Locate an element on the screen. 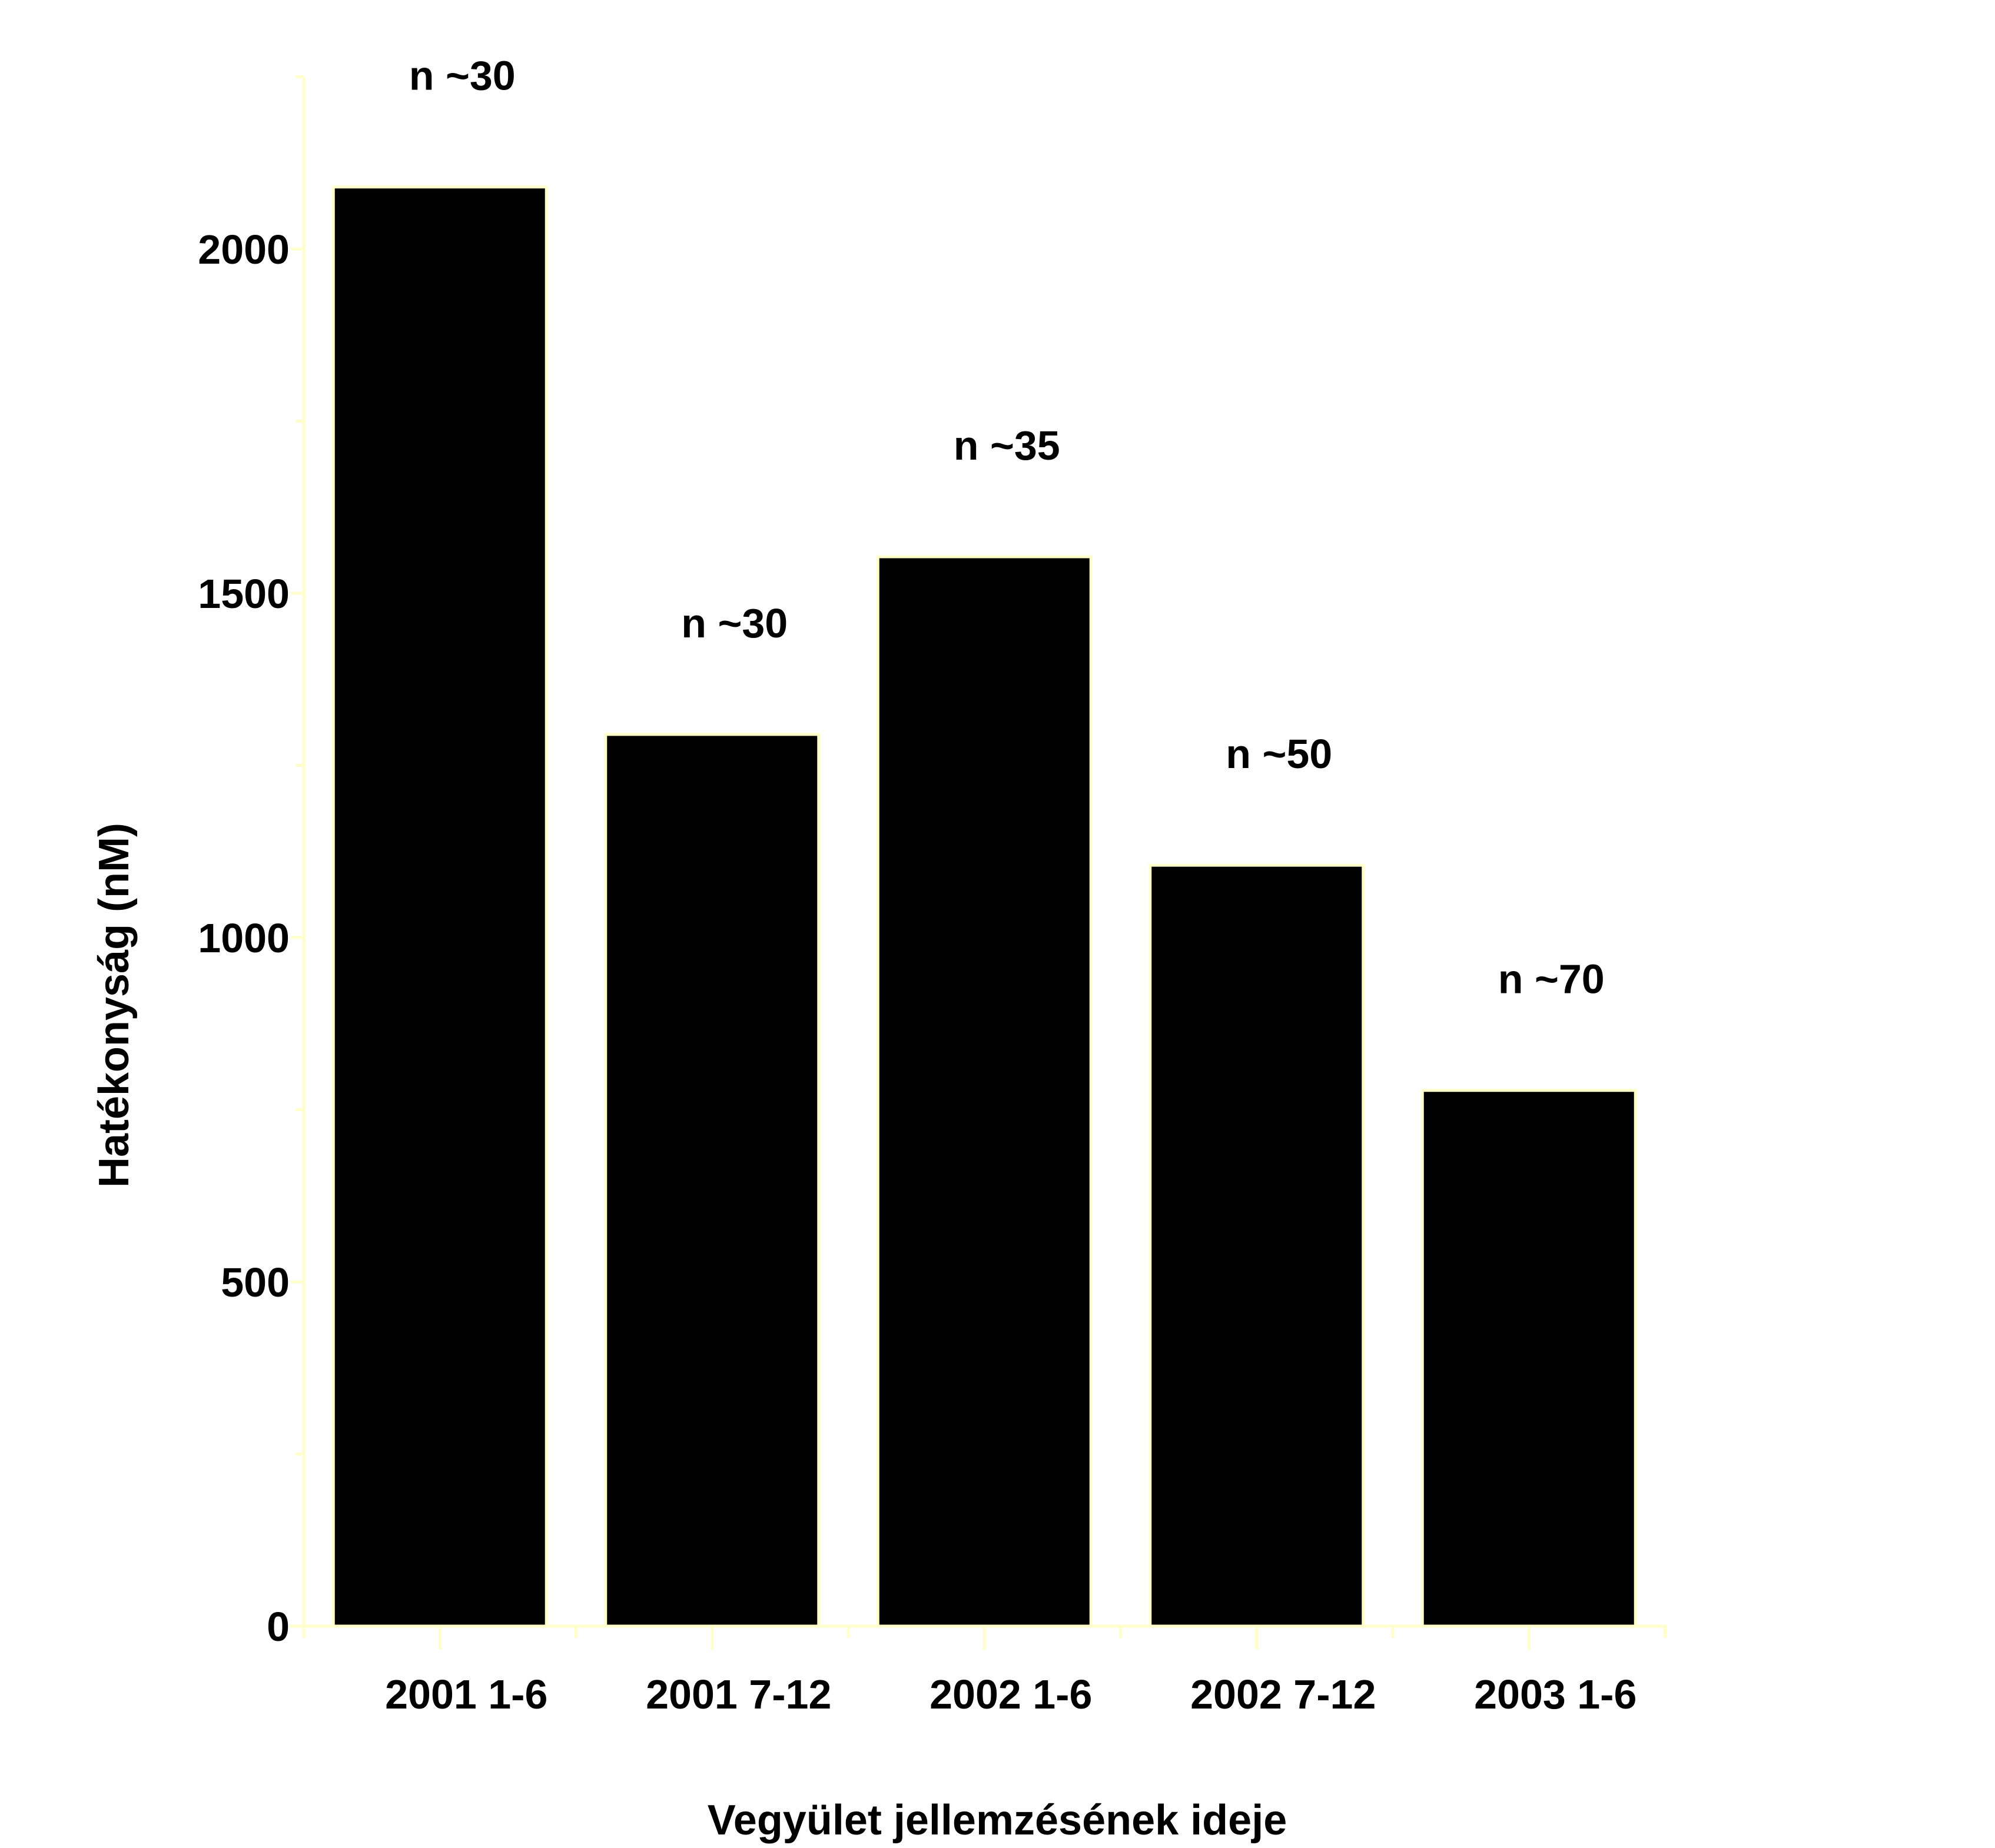  x-tick-label: 2001 1-6 is located at coordinates (466, 1694).